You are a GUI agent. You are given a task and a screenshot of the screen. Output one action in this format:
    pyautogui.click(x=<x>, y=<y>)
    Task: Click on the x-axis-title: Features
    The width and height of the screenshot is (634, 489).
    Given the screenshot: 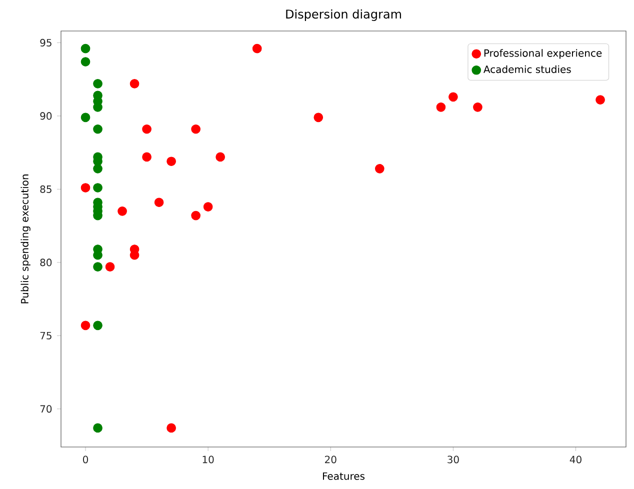 What is the action you would take?
    pyautogui.click(x=343, y=476)
    